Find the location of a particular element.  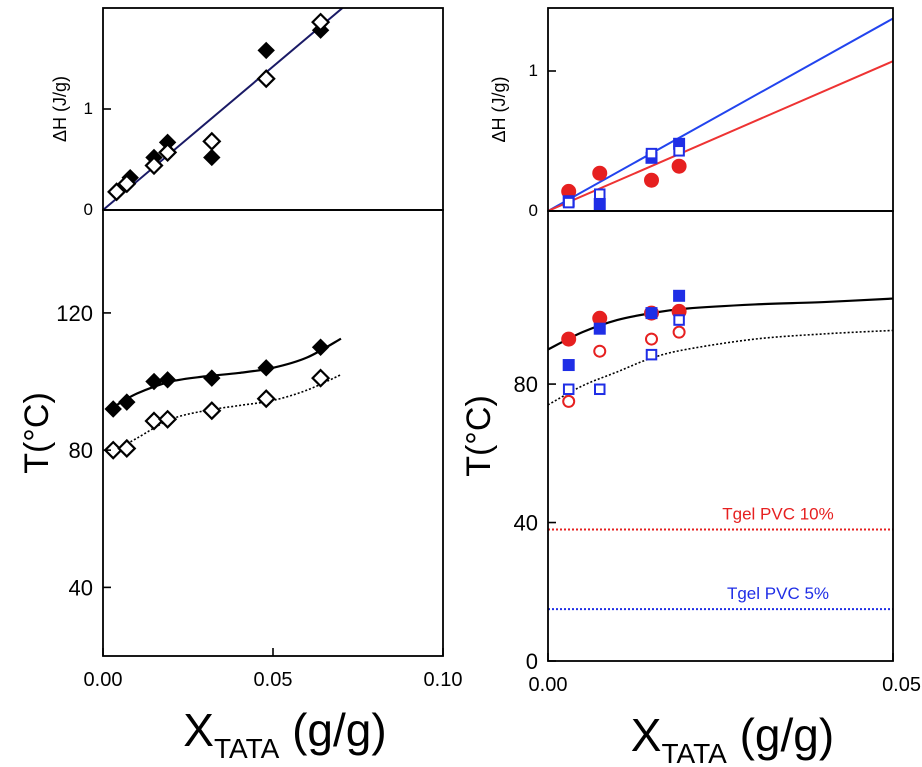

panel-right-top: 0 1 ΔH (J/g) is located at coordinates (691, 113).